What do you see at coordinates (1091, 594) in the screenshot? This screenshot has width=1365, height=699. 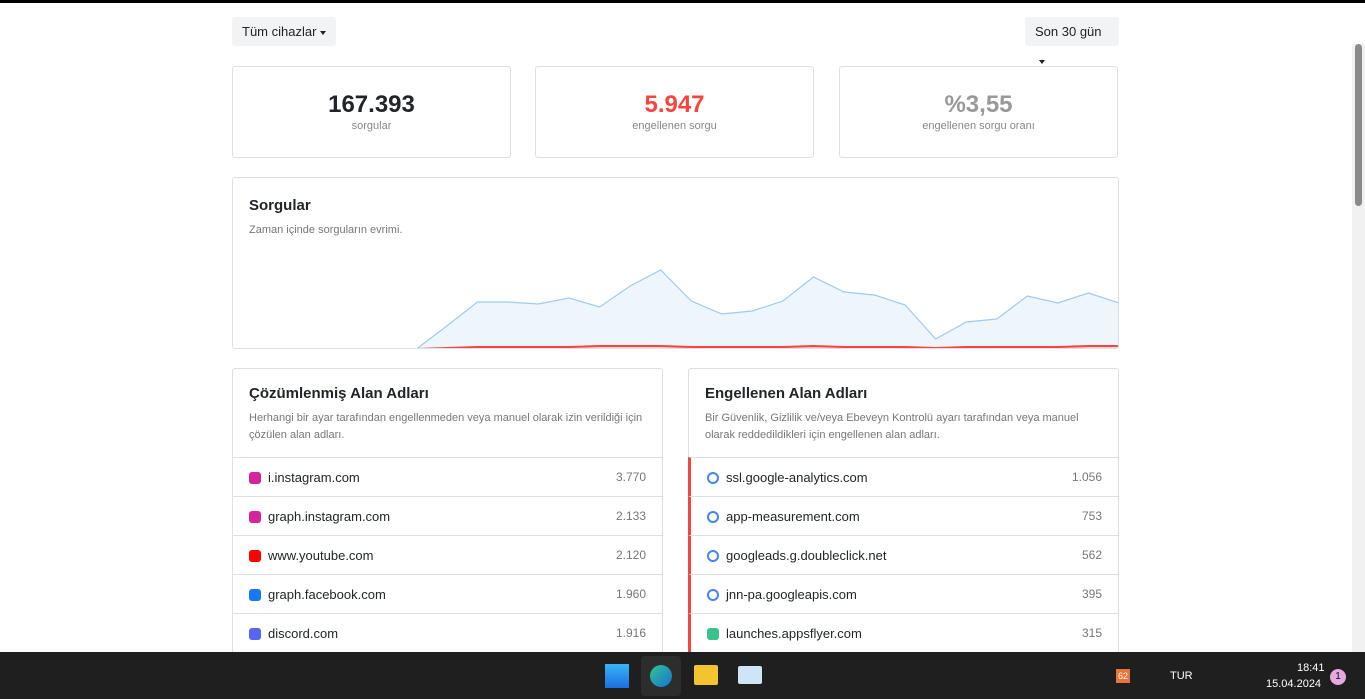 I see `domain-count: 395` at bounding box center [1091, 594].